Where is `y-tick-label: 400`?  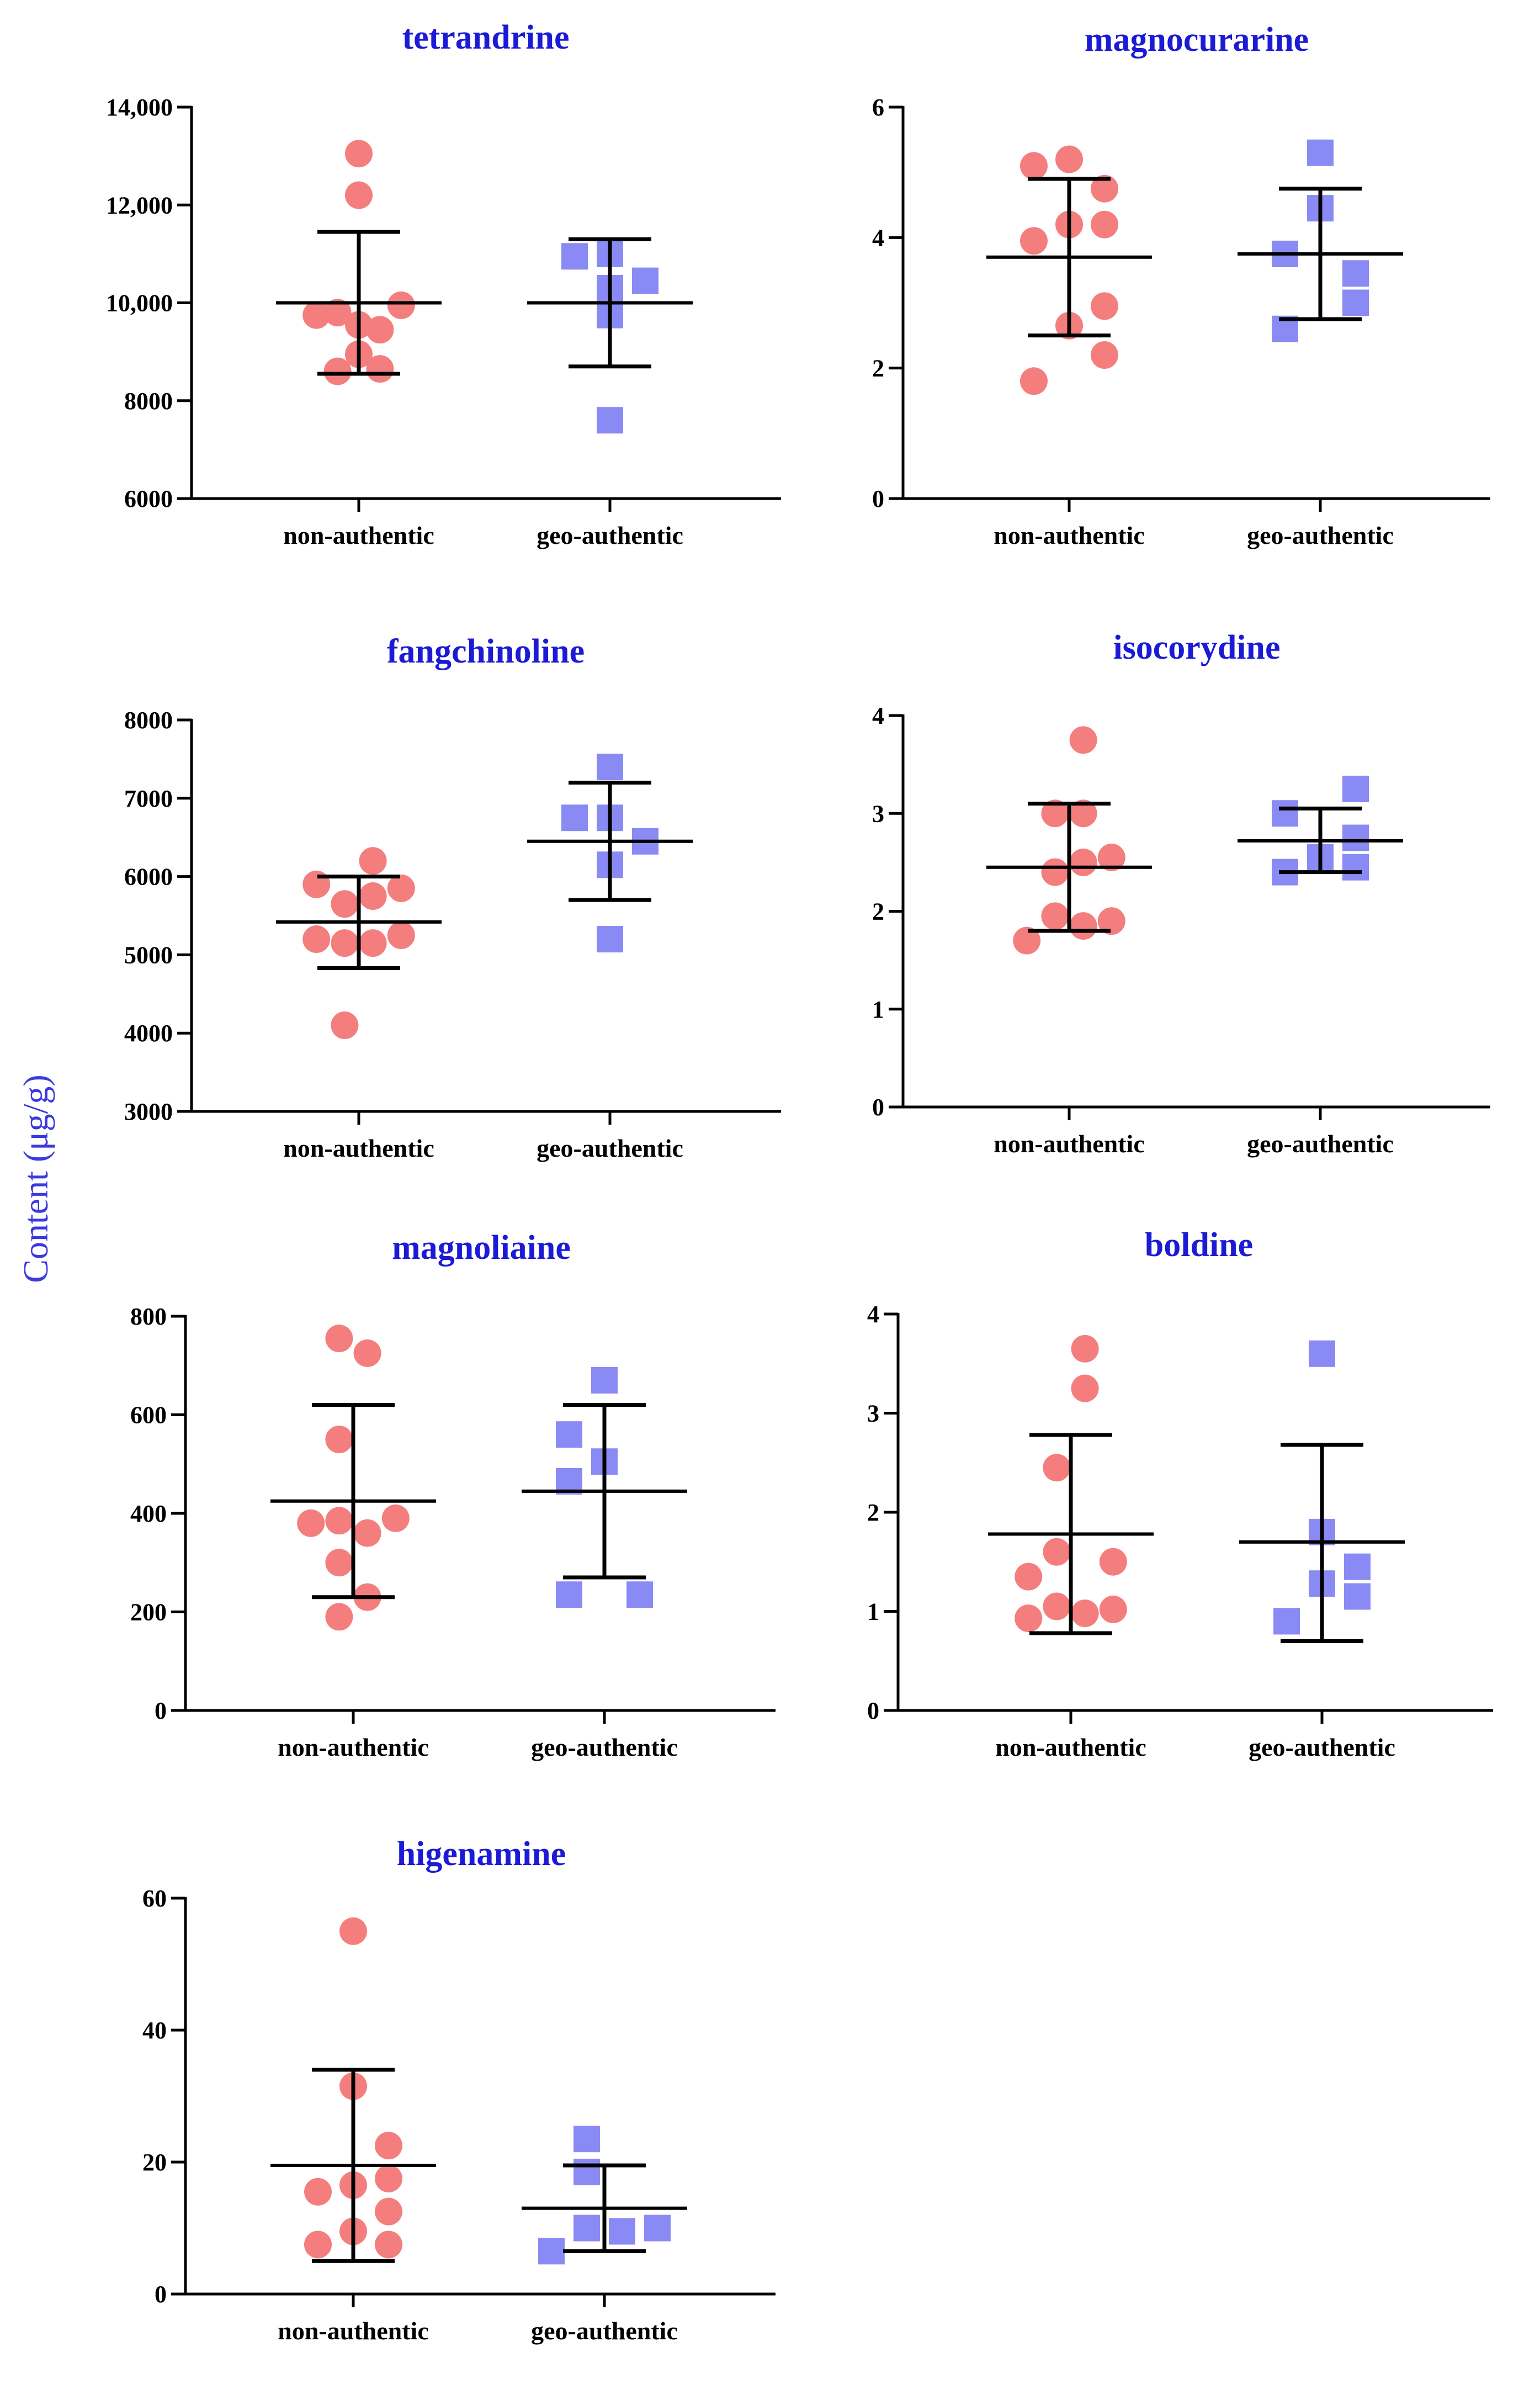 y-tick-label: 400 is located at coordinates (148, 1513).